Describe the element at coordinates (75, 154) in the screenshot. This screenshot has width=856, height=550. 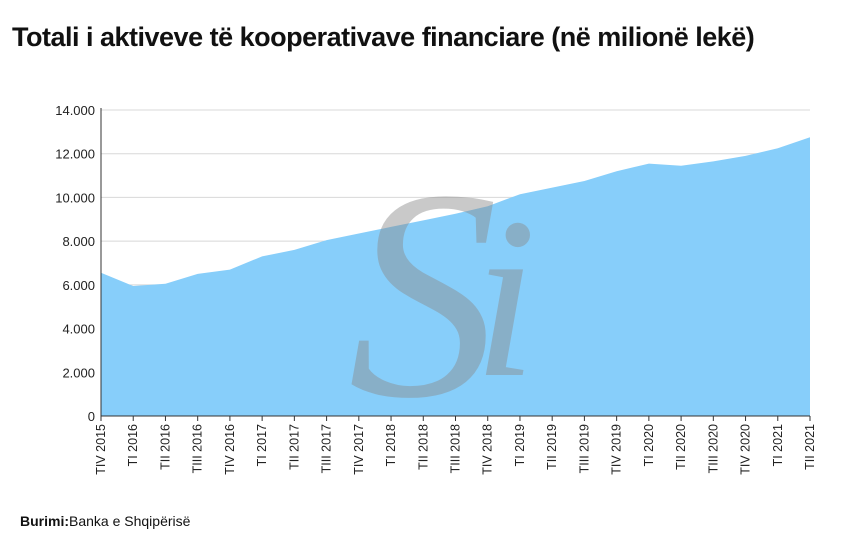
I see `y-tick-label: 12.000` at that location.